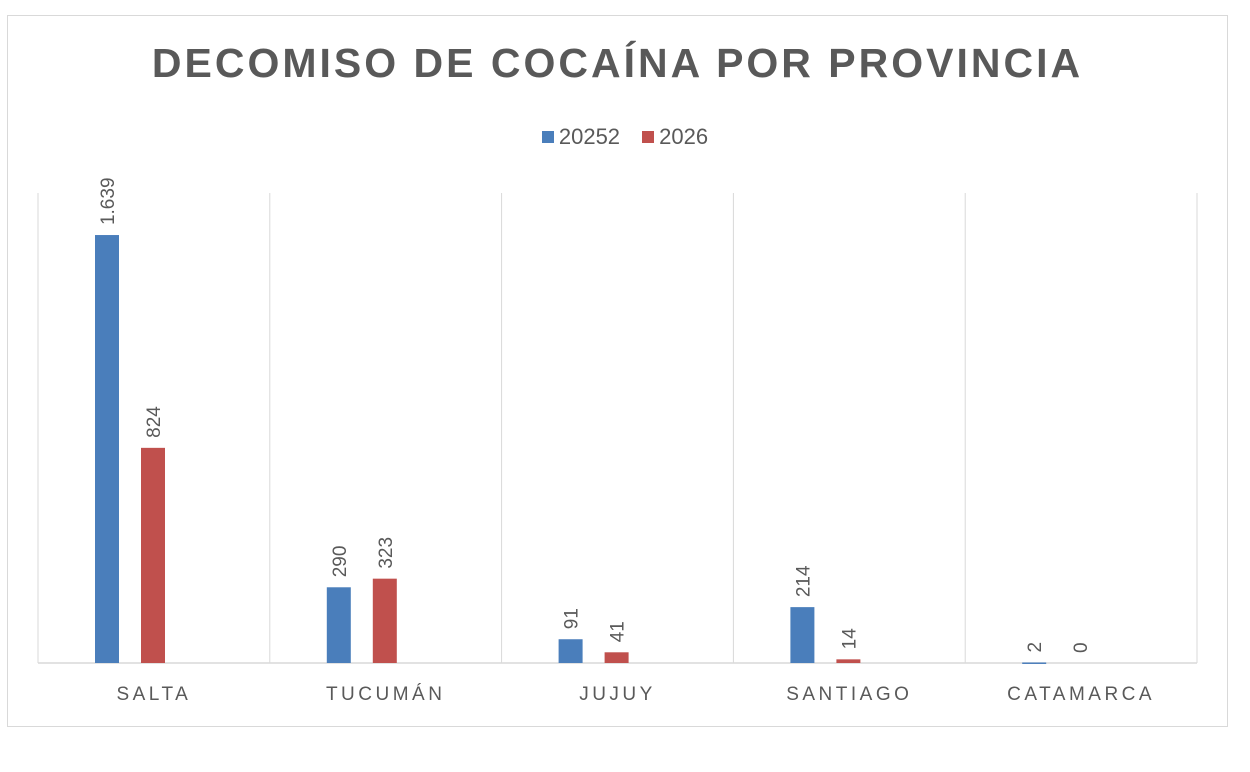 The width and height of the screenshot is (1250, 772). Describe the element at coordinates (154, 422) in the screenshot. I see `data-label: 824` at that location.